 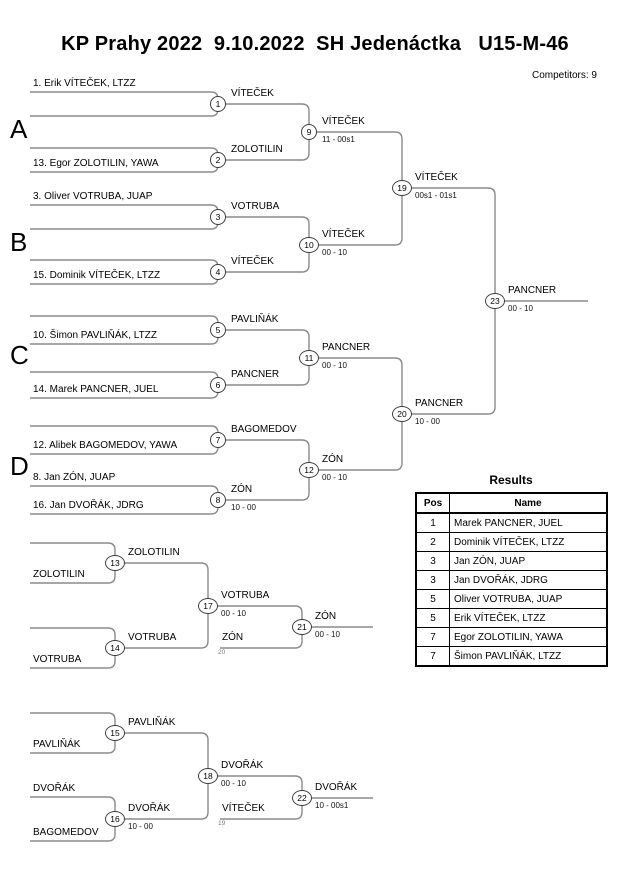 I want to click on cons2-feed-from-match: 19, so click(x=222, y=823).